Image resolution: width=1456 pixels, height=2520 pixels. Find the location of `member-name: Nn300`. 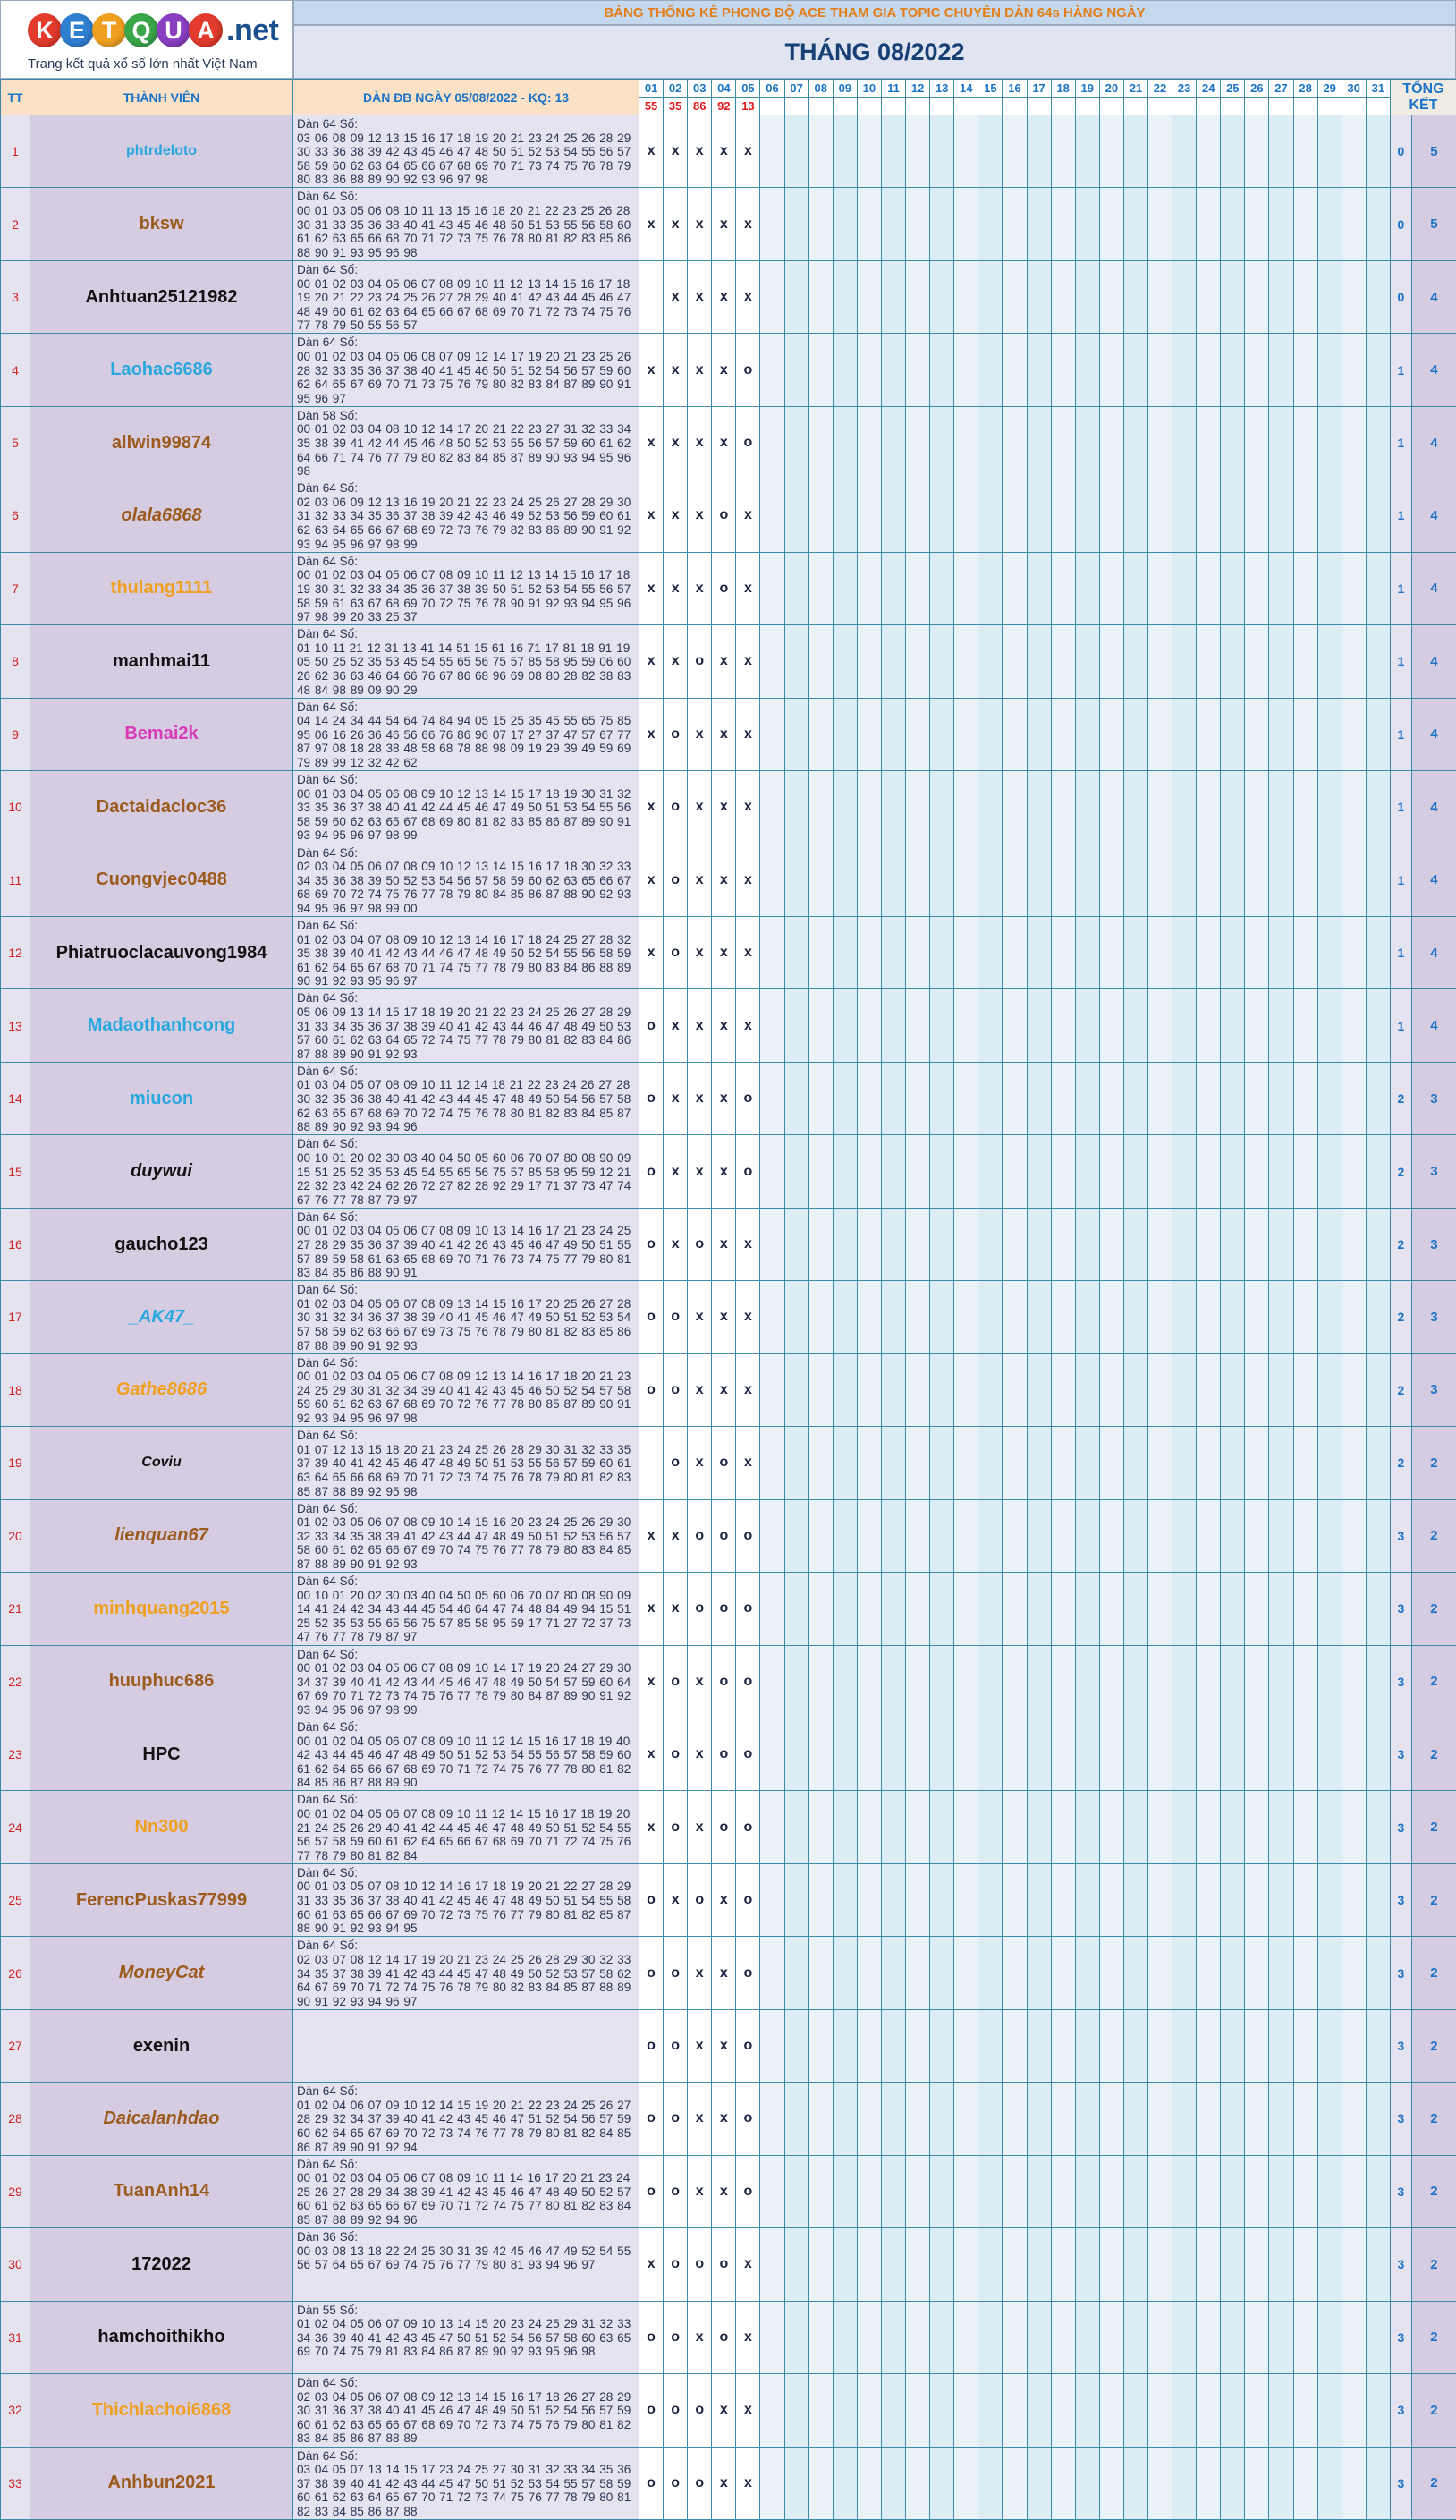

member-name: Nn300 is located at coordinates (161, 1827).